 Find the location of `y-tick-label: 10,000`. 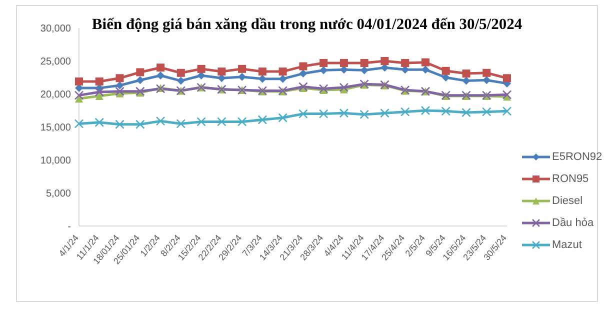

y-tick-label: 10,000 is located at coordinates (56, 161).